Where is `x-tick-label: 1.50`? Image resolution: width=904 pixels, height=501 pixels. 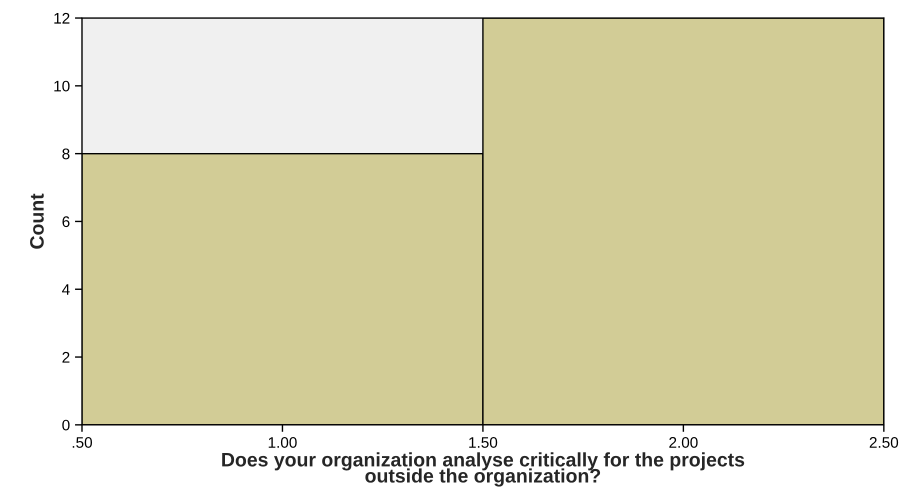
x-tick-label: 1.50 is located at coordinates (483, 442).